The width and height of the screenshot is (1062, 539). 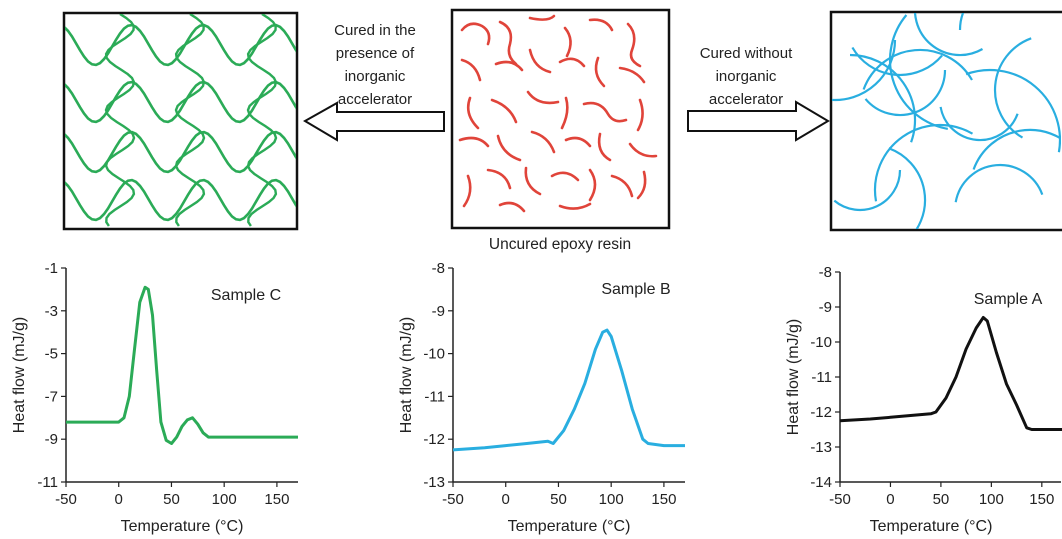 I want to click on y-tick-label: -1, so click(x=51, y=268).